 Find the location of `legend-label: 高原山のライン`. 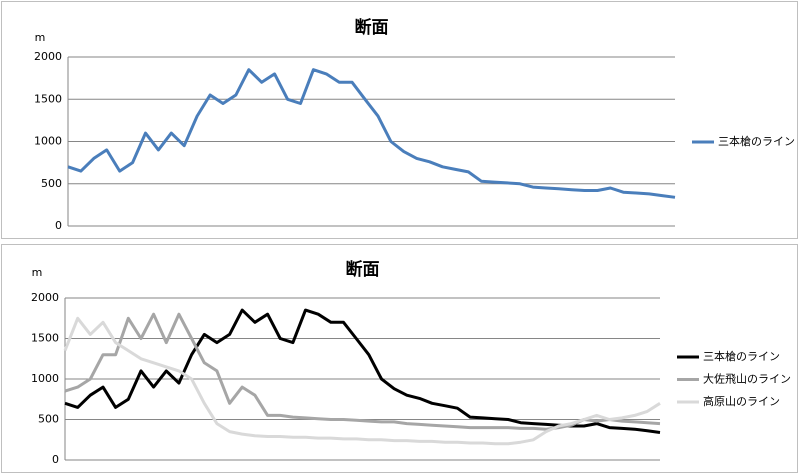

legend-label: 高原山のライン is located at coordinates (741, 401).